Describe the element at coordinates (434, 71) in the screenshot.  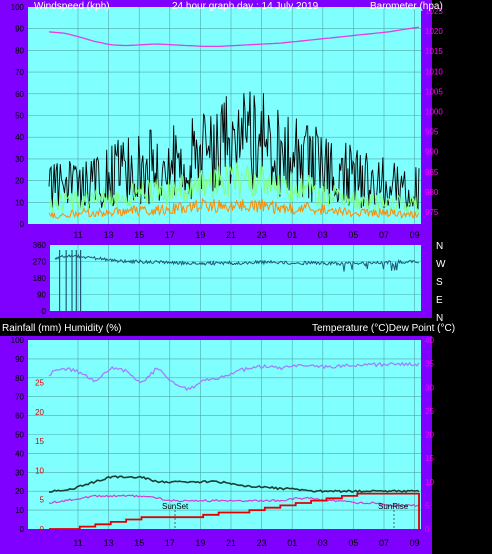
I see `barometer-y-tick: 1010` at that location.